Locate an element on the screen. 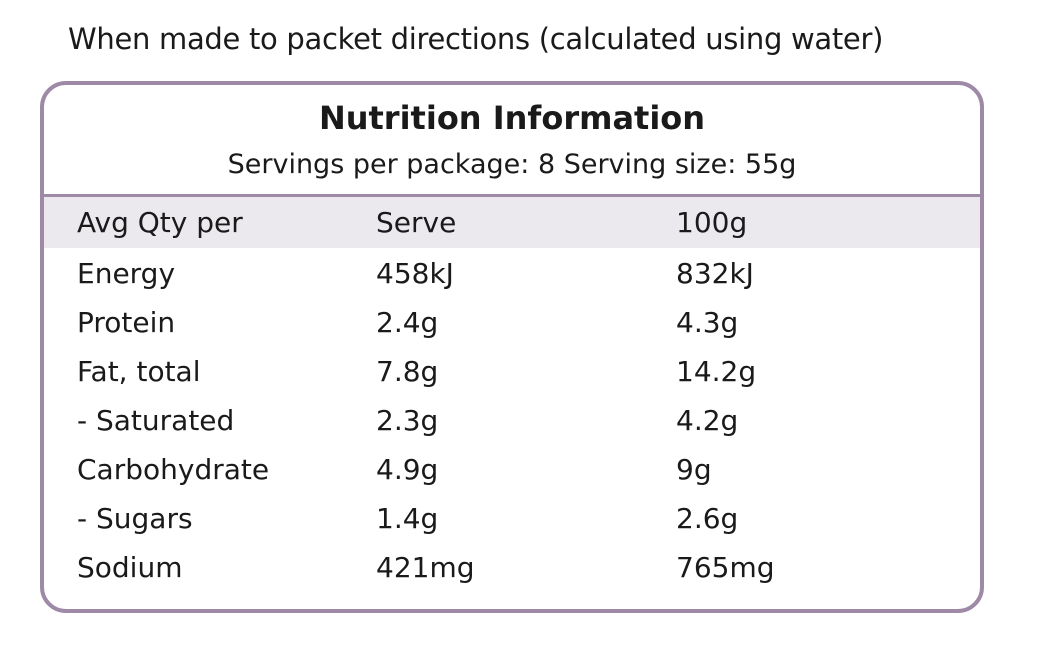 The width and height of the screenshot is (1038, 649). table-row: - Saturated 2.3g 4.2g is located at coordinates (512, 419).